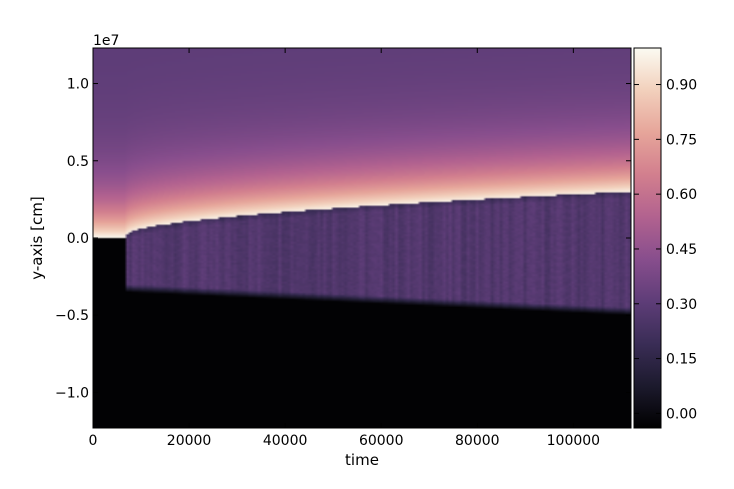  I want to click on y-tick-label: 0.0, so click(78, 239).